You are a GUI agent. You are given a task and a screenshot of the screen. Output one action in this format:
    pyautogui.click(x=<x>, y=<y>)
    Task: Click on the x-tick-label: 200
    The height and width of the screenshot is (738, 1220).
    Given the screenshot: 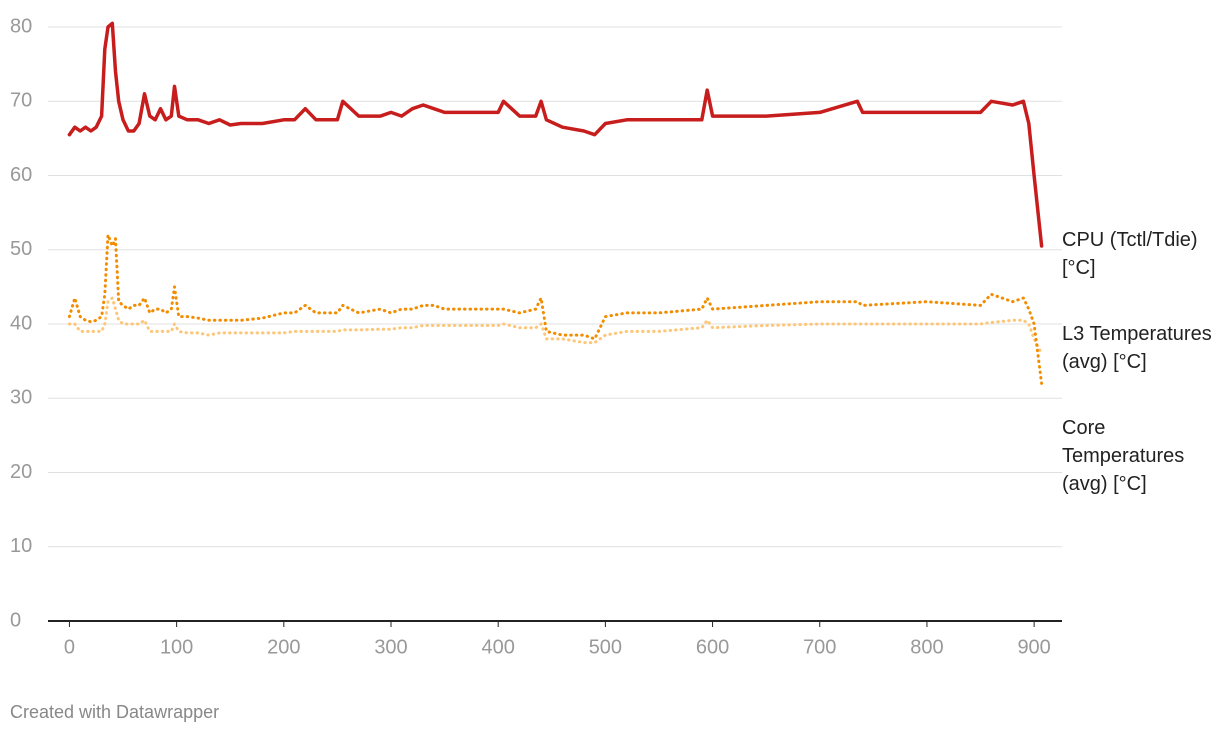 What is the action you would take?
    pyautogui.click(x=283, y=647)
    